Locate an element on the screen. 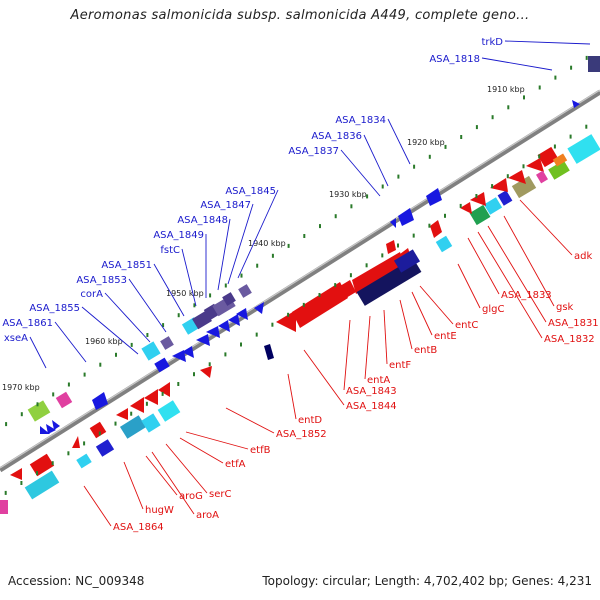 This screenshot has height=600, width=600. reverse-label-etfa: etfA is located at coordinates (212, 453).